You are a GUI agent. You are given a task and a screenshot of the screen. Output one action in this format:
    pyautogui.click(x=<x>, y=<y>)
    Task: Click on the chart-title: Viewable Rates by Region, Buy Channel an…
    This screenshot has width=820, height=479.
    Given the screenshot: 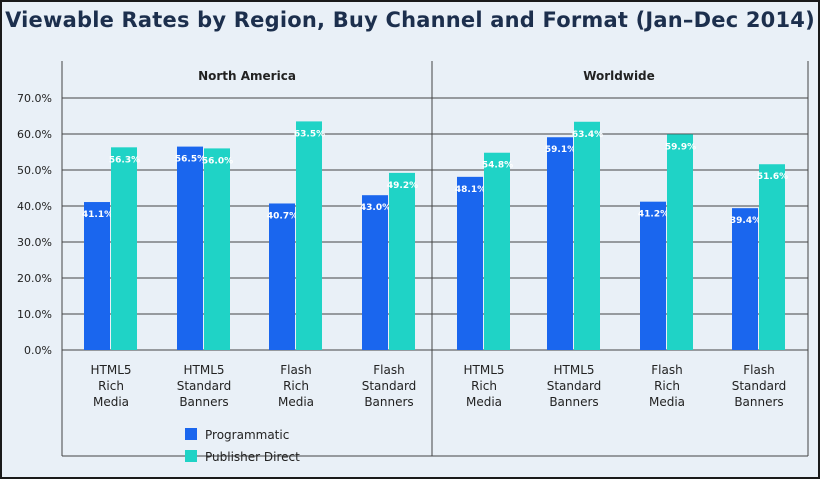 What is the action you would take?
    pyautogui.click(x=410, y=20)
    